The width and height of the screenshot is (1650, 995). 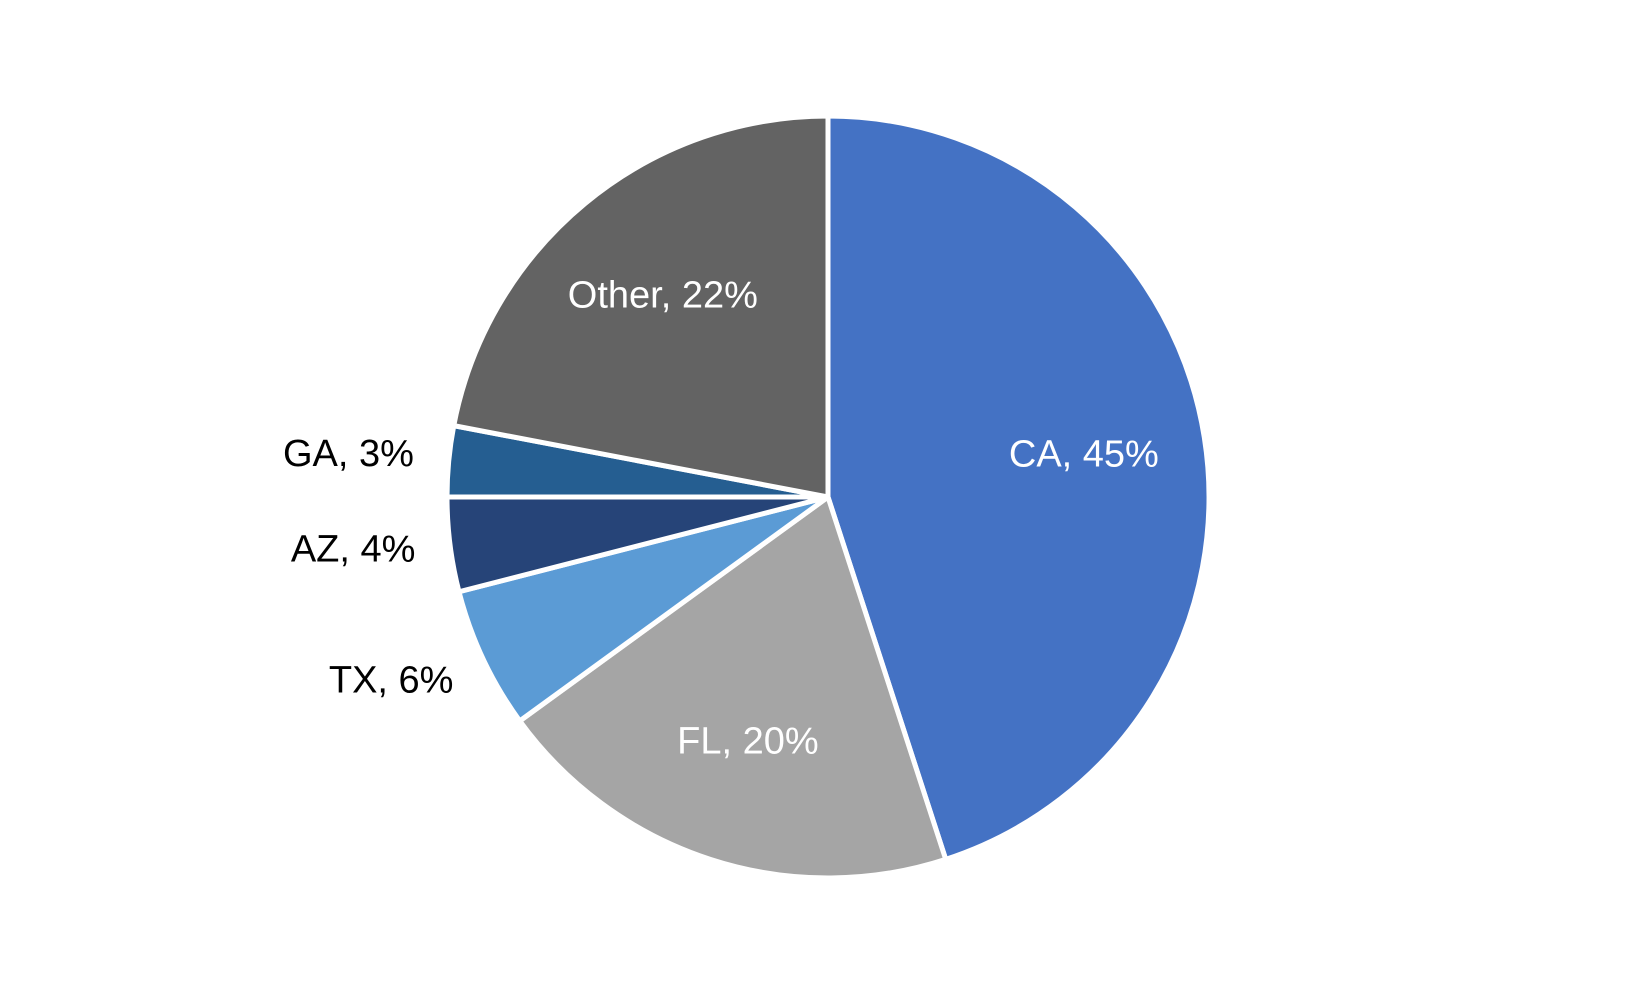 What do you see at coordinates (353, 550) in the screenshot?
I see `data-label: AZ, 4%` at bounding box center [353, 550].